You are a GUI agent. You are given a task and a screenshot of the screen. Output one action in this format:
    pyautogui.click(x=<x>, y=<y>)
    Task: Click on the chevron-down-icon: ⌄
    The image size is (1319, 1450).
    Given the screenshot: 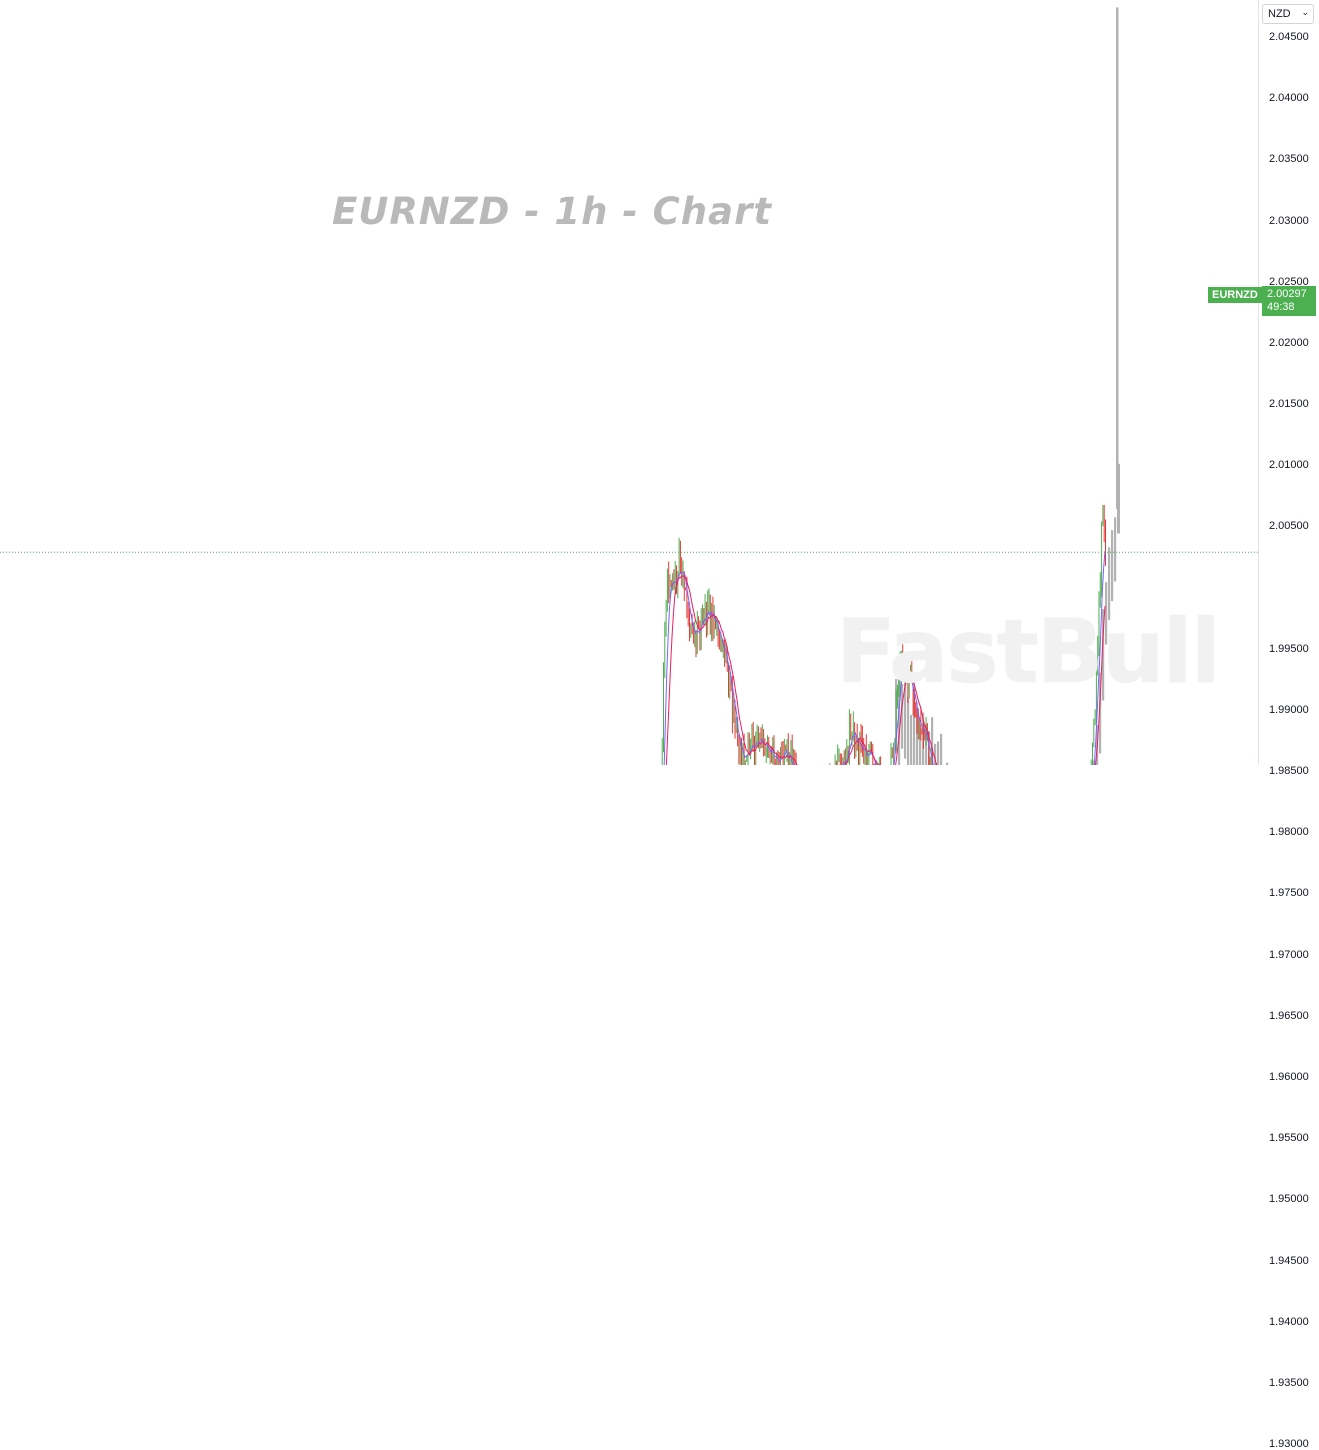 What is the action you would take?
    pyautogui.click(x=1305, y=12)
    